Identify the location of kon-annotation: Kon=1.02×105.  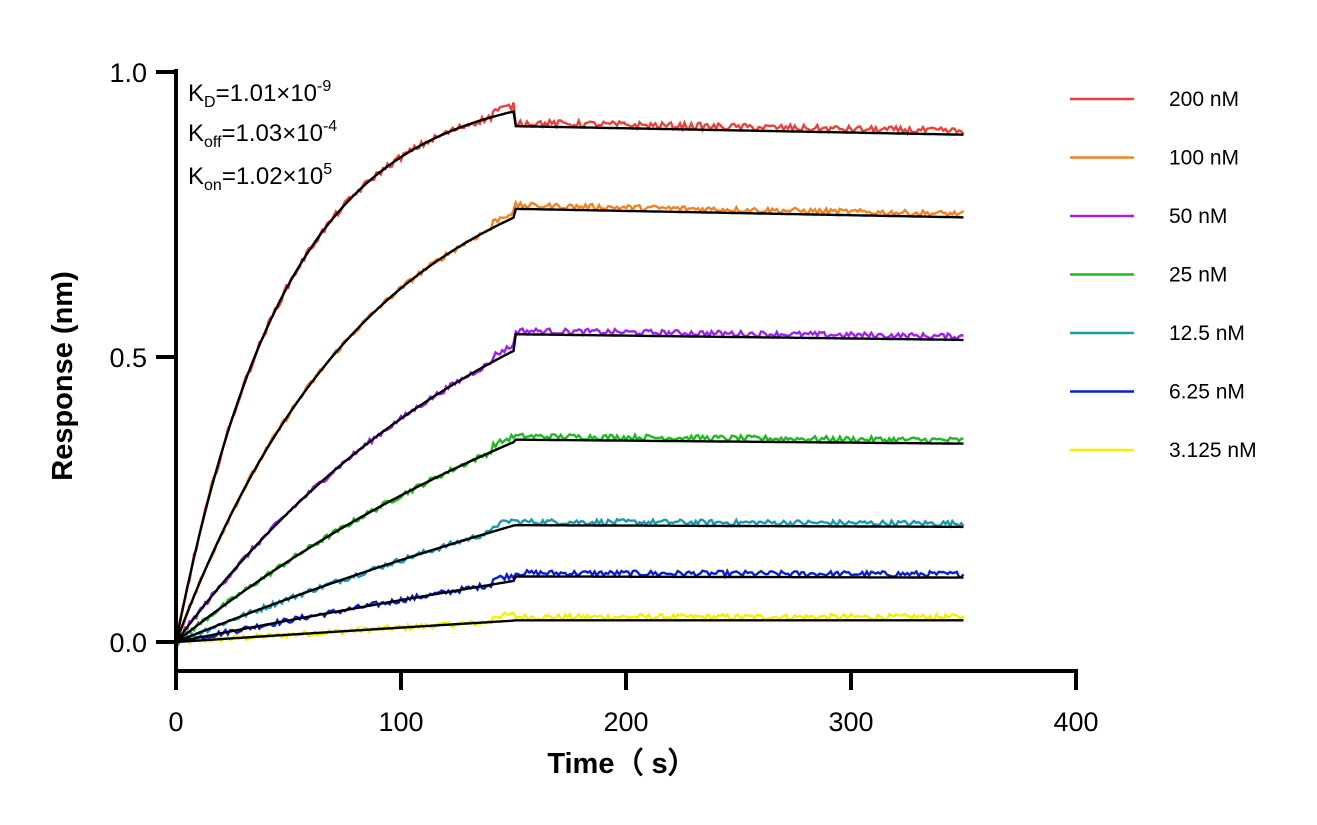
(260, 177).